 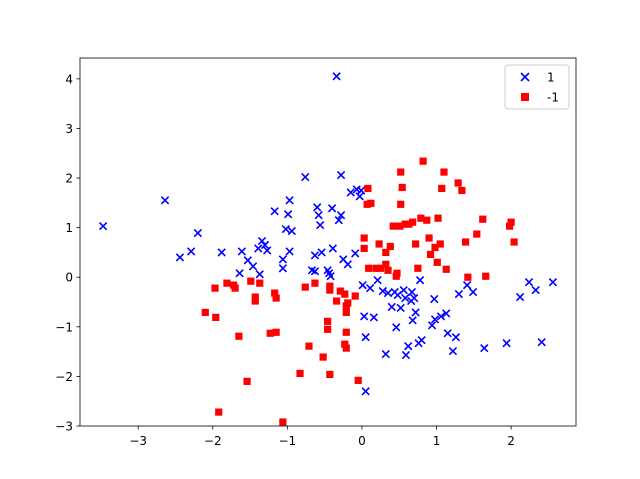 I want to click on y-tick-label: −1, so click(x=64, y=327).